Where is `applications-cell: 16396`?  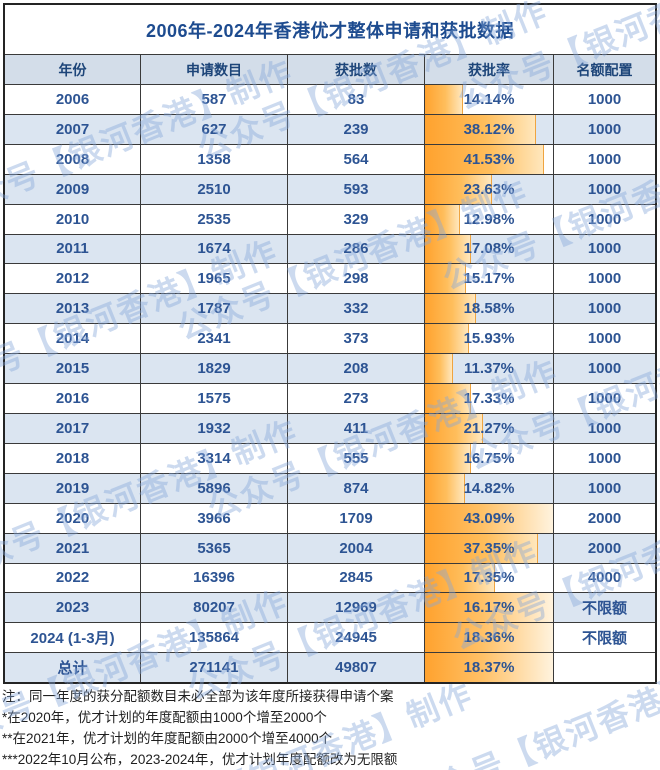 applications-cell: 16396 is located at coordinates (214, 578).